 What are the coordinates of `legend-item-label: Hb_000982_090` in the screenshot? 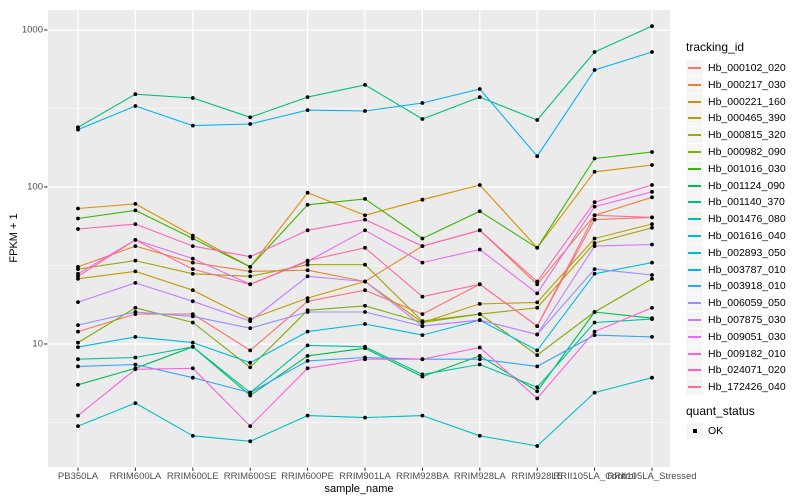 It's located at (747, 152).